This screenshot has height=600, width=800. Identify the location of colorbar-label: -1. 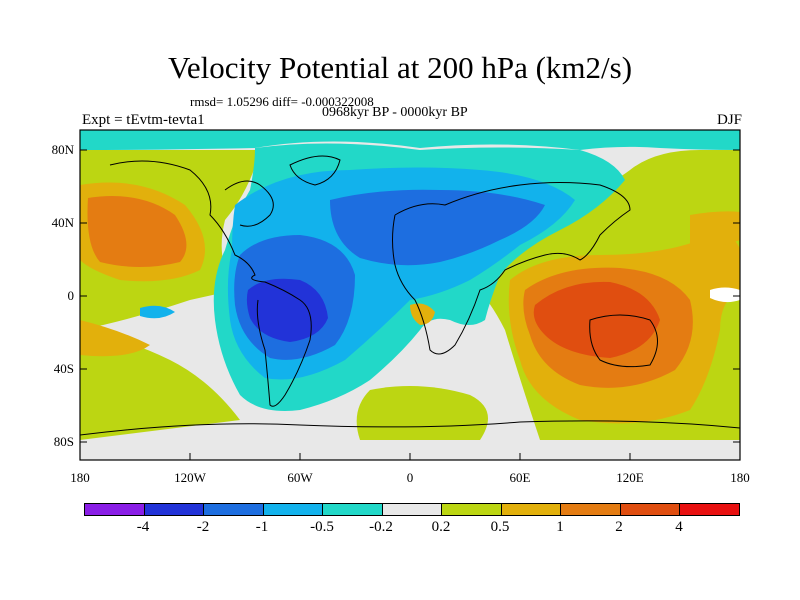
(262, 527).